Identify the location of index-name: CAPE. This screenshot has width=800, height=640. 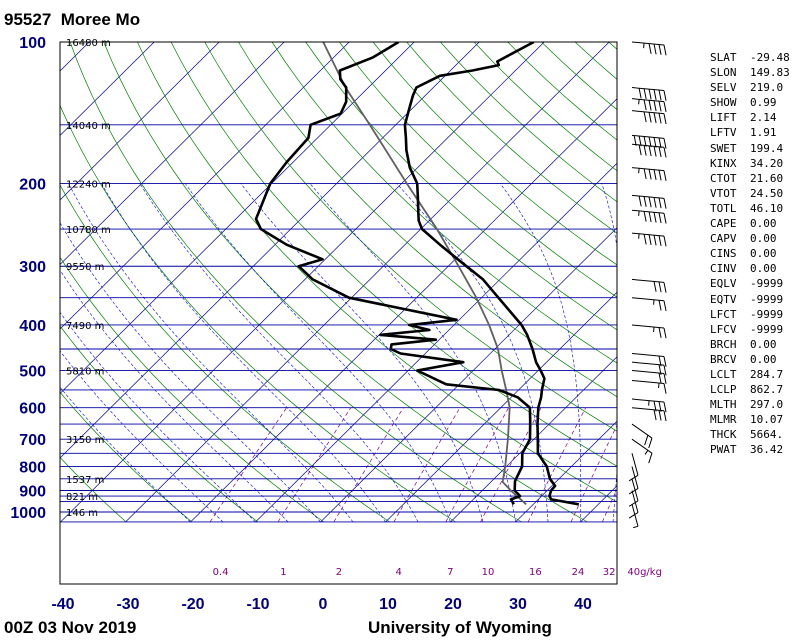
(723, 224).